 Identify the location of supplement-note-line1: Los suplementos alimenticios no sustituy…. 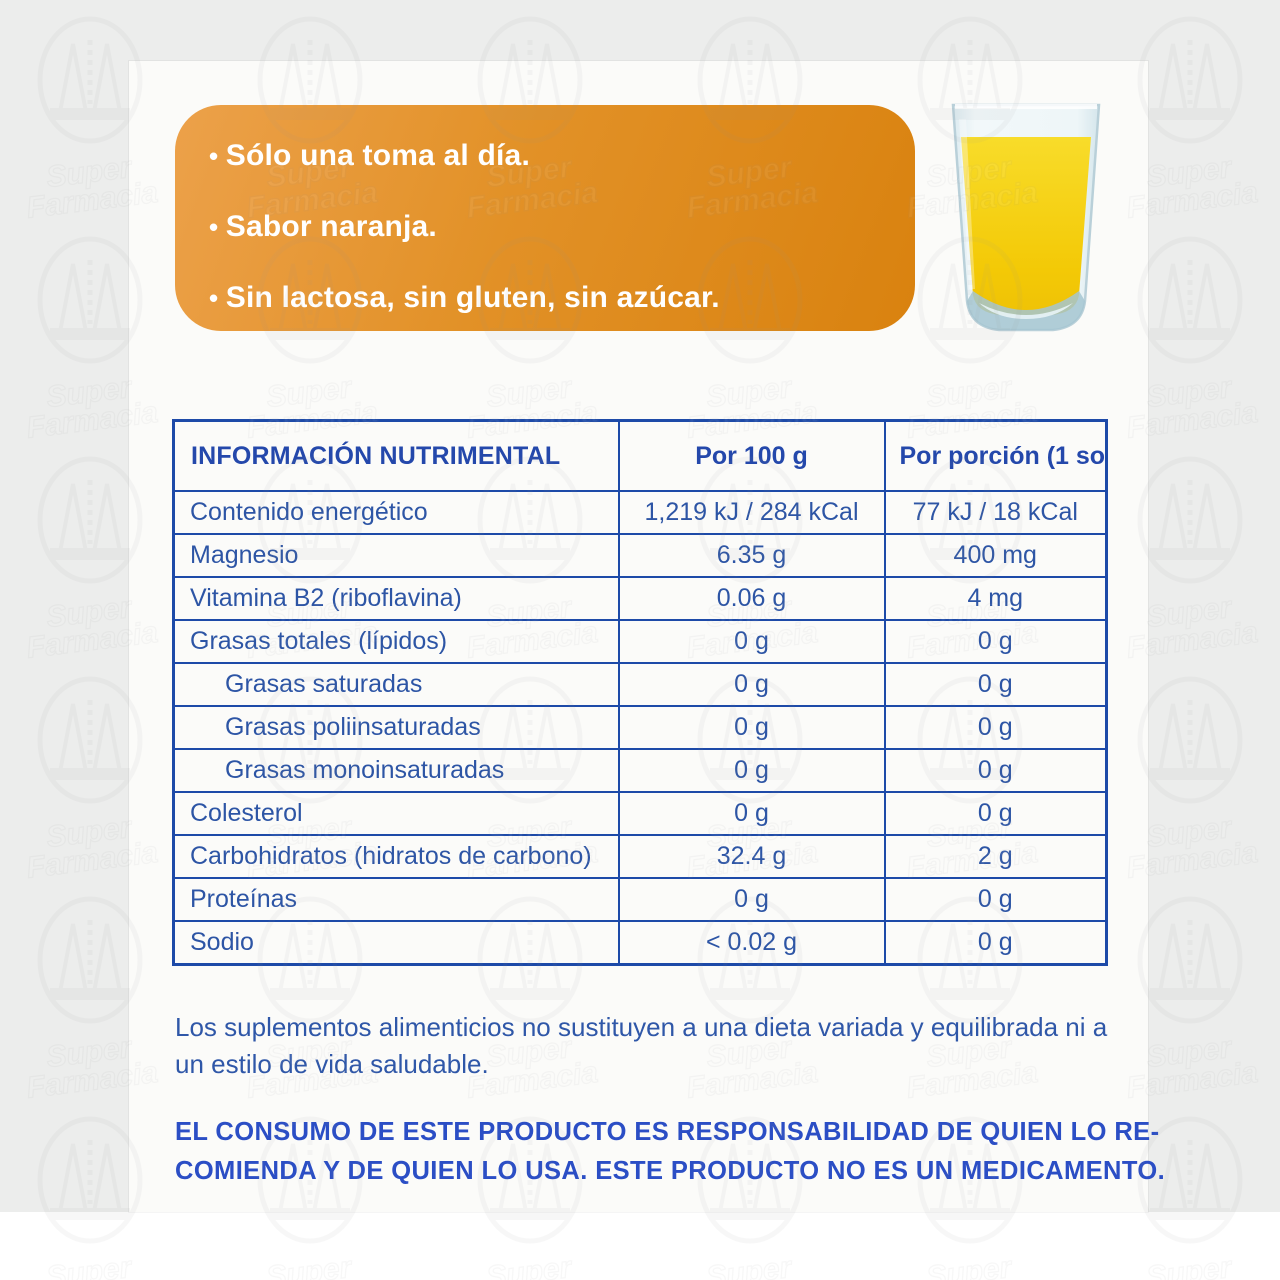
(641, 1027).